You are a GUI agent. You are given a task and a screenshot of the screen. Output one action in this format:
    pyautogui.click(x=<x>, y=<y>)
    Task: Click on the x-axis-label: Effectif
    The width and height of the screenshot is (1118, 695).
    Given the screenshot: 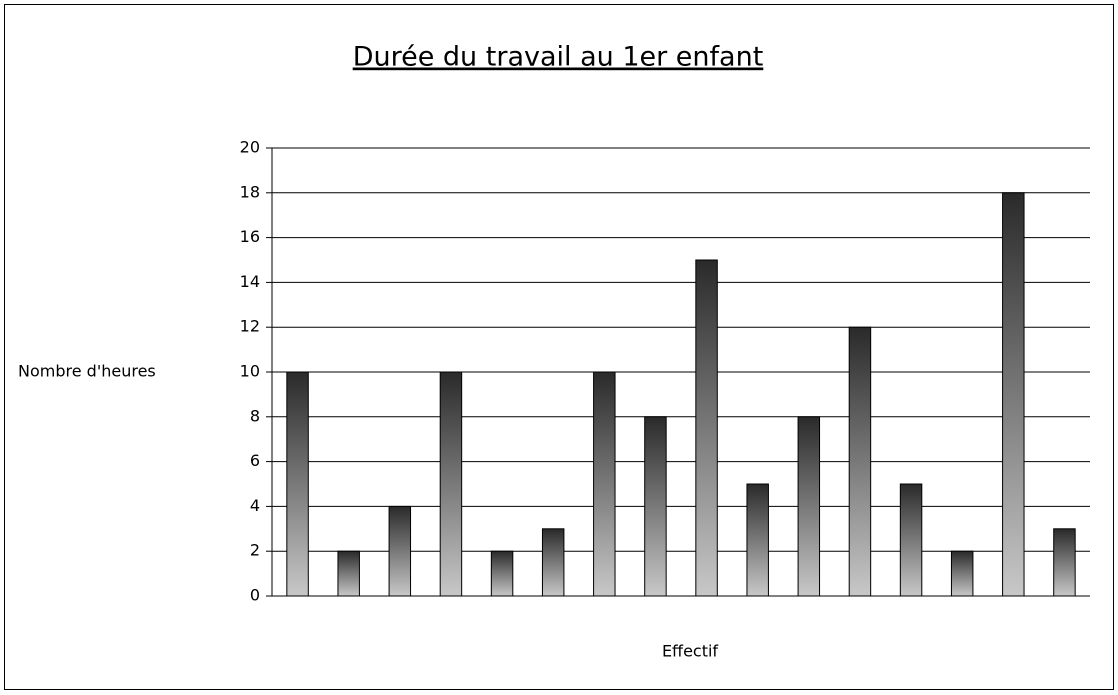 What is the action you would take?
    pyautogui.click(x=690, y=651)
    